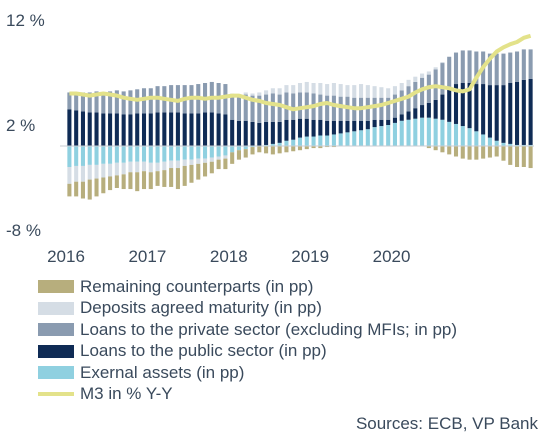 The height and width of the screenshot is (441, 550). What do you see at coordinates (23, 230) in the screenshot?
I see `y-tick-label: -8 %` at bounding box center [23, 230].